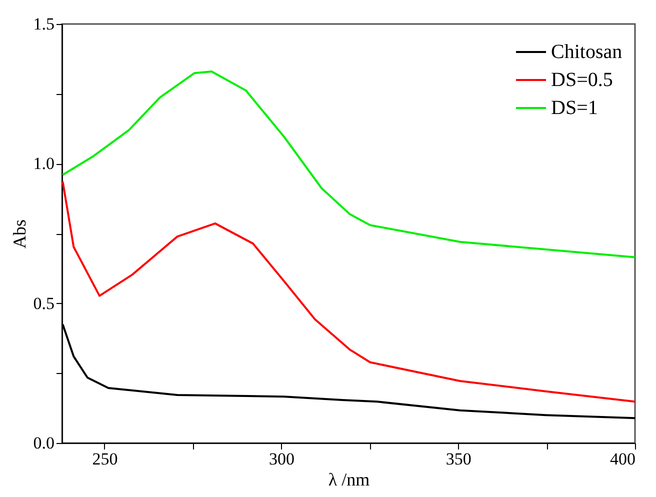 The image size is (656, 497). What do you see at coordinates (105, 459) in the screenshot?
I see `x-tick-label: 250` at bounding box center [105, 459].